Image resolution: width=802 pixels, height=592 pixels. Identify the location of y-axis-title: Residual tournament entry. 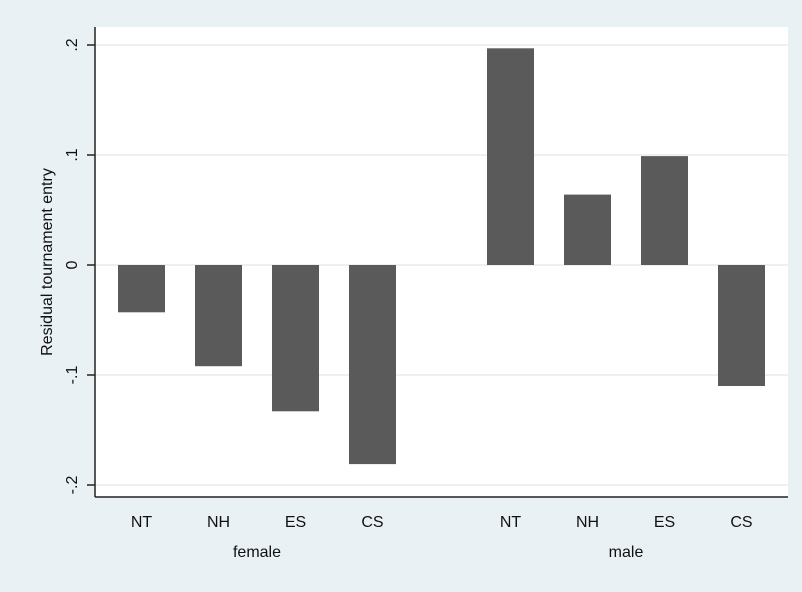
(47, 262).